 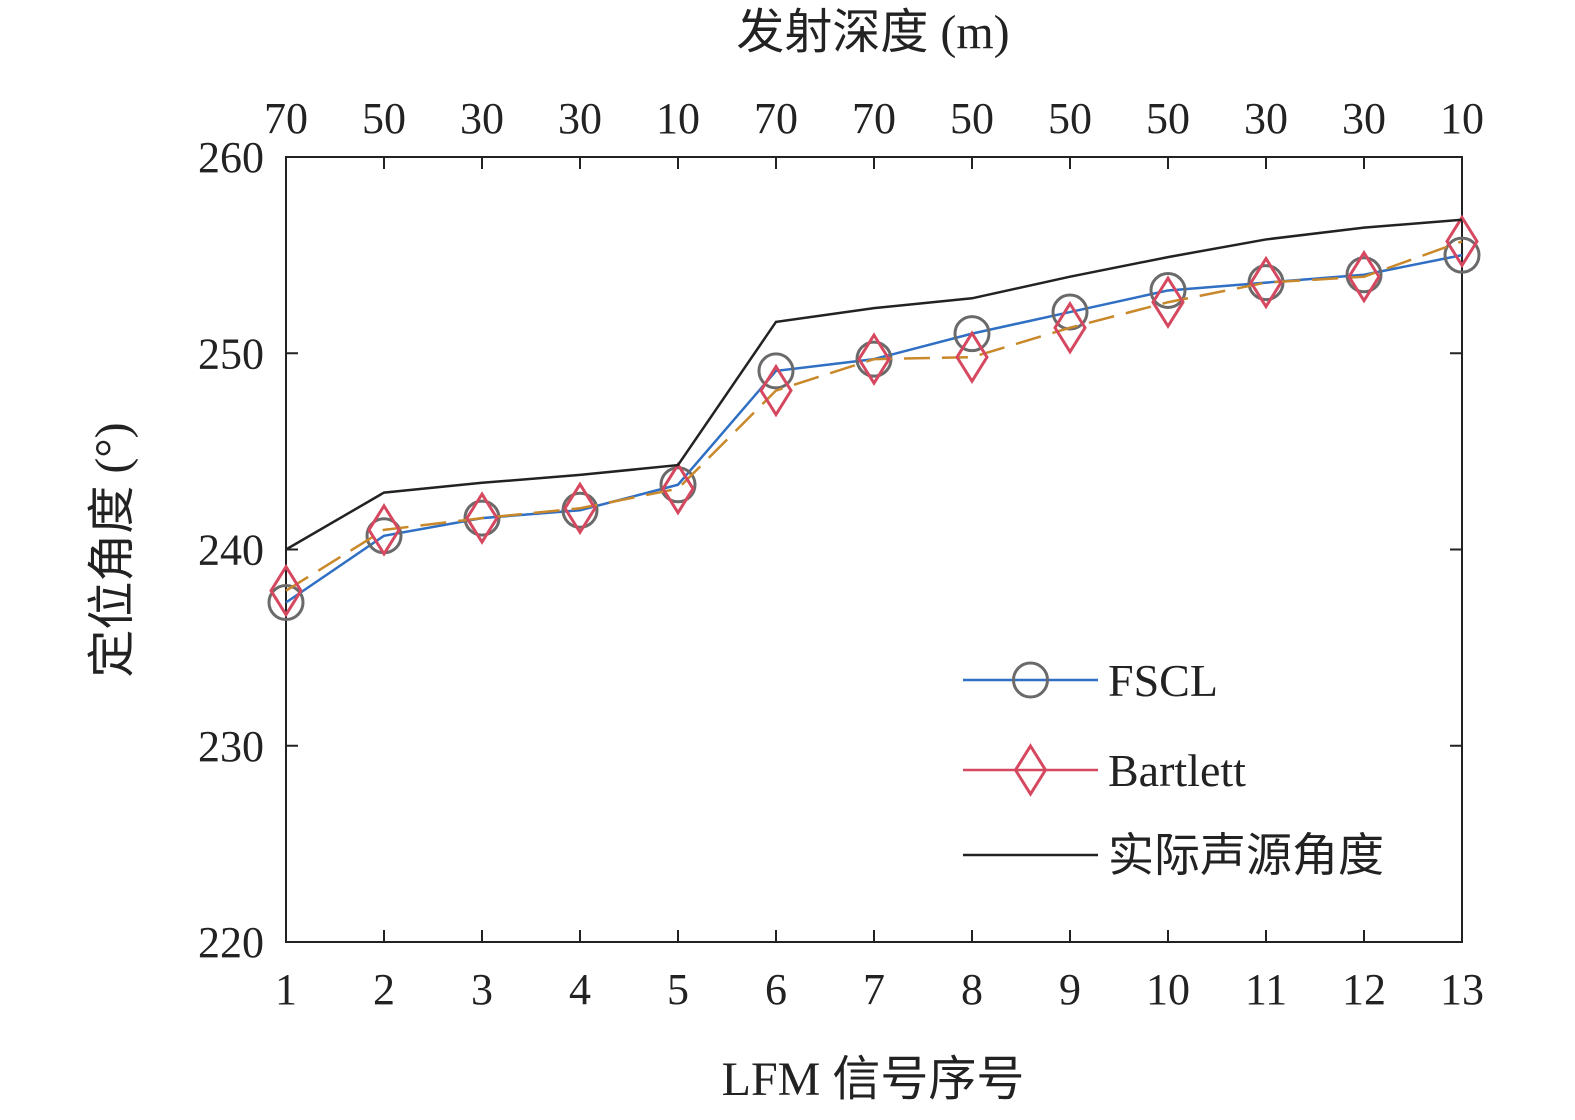 What do you see at coordinates (231, 353) in the screenshot?
I see `y-tick-label: 250` at bounding box center [231, 353].